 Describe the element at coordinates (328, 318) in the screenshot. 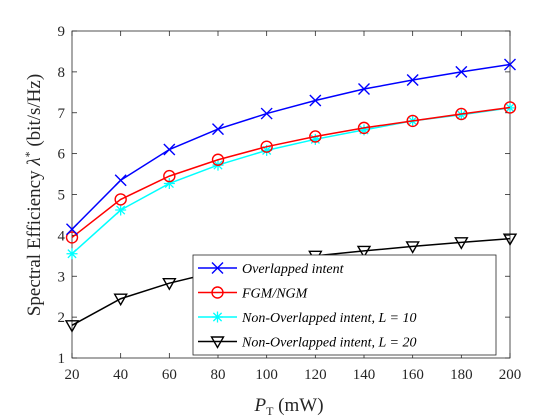

I see `legend-label: Non-Overlapped intent, L = 10` at that location.